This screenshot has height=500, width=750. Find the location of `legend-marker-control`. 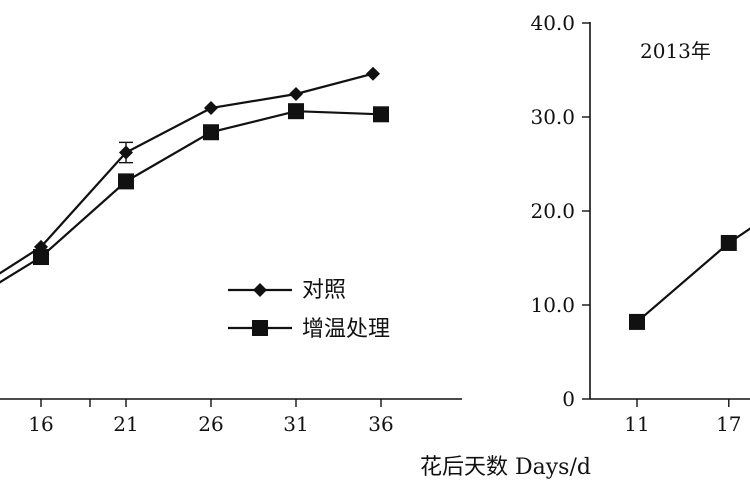

legend-marker-control is located at coordinates (260, 290).